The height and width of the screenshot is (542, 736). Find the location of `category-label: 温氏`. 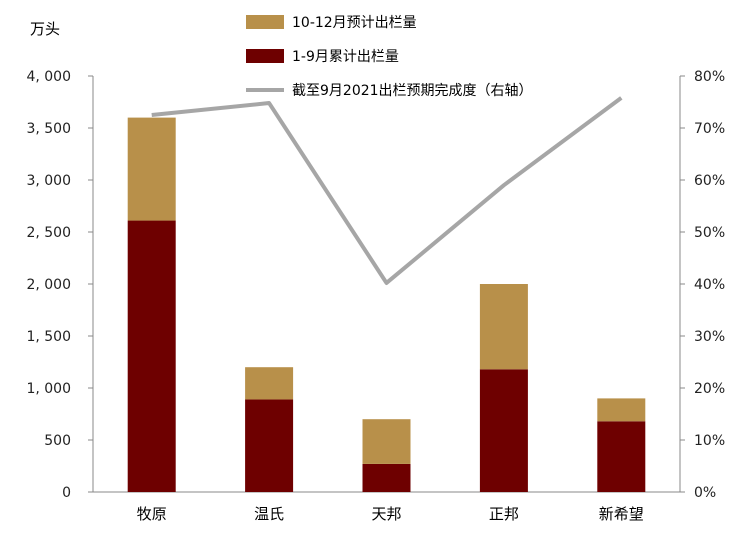

category-label: 温氏 is located at coordinates (269, 514).